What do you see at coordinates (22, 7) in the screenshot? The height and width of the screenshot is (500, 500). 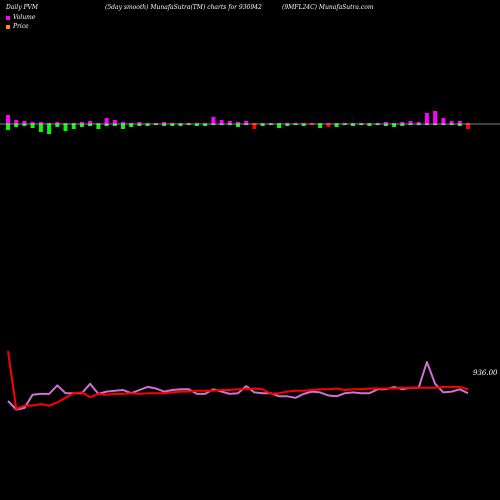 I see `chart-header-left: Daily PVM` at bounding box center [22, 7].